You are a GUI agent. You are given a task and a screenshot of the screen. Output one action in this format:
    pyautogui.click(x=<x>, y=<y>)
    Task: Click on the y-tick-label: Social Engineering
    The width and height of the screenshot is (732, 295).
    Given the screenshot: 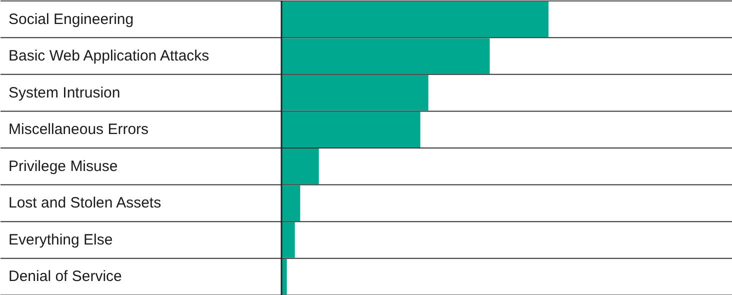 What is the action you would take?
    pyautogui.click(x=71, y=19)
    